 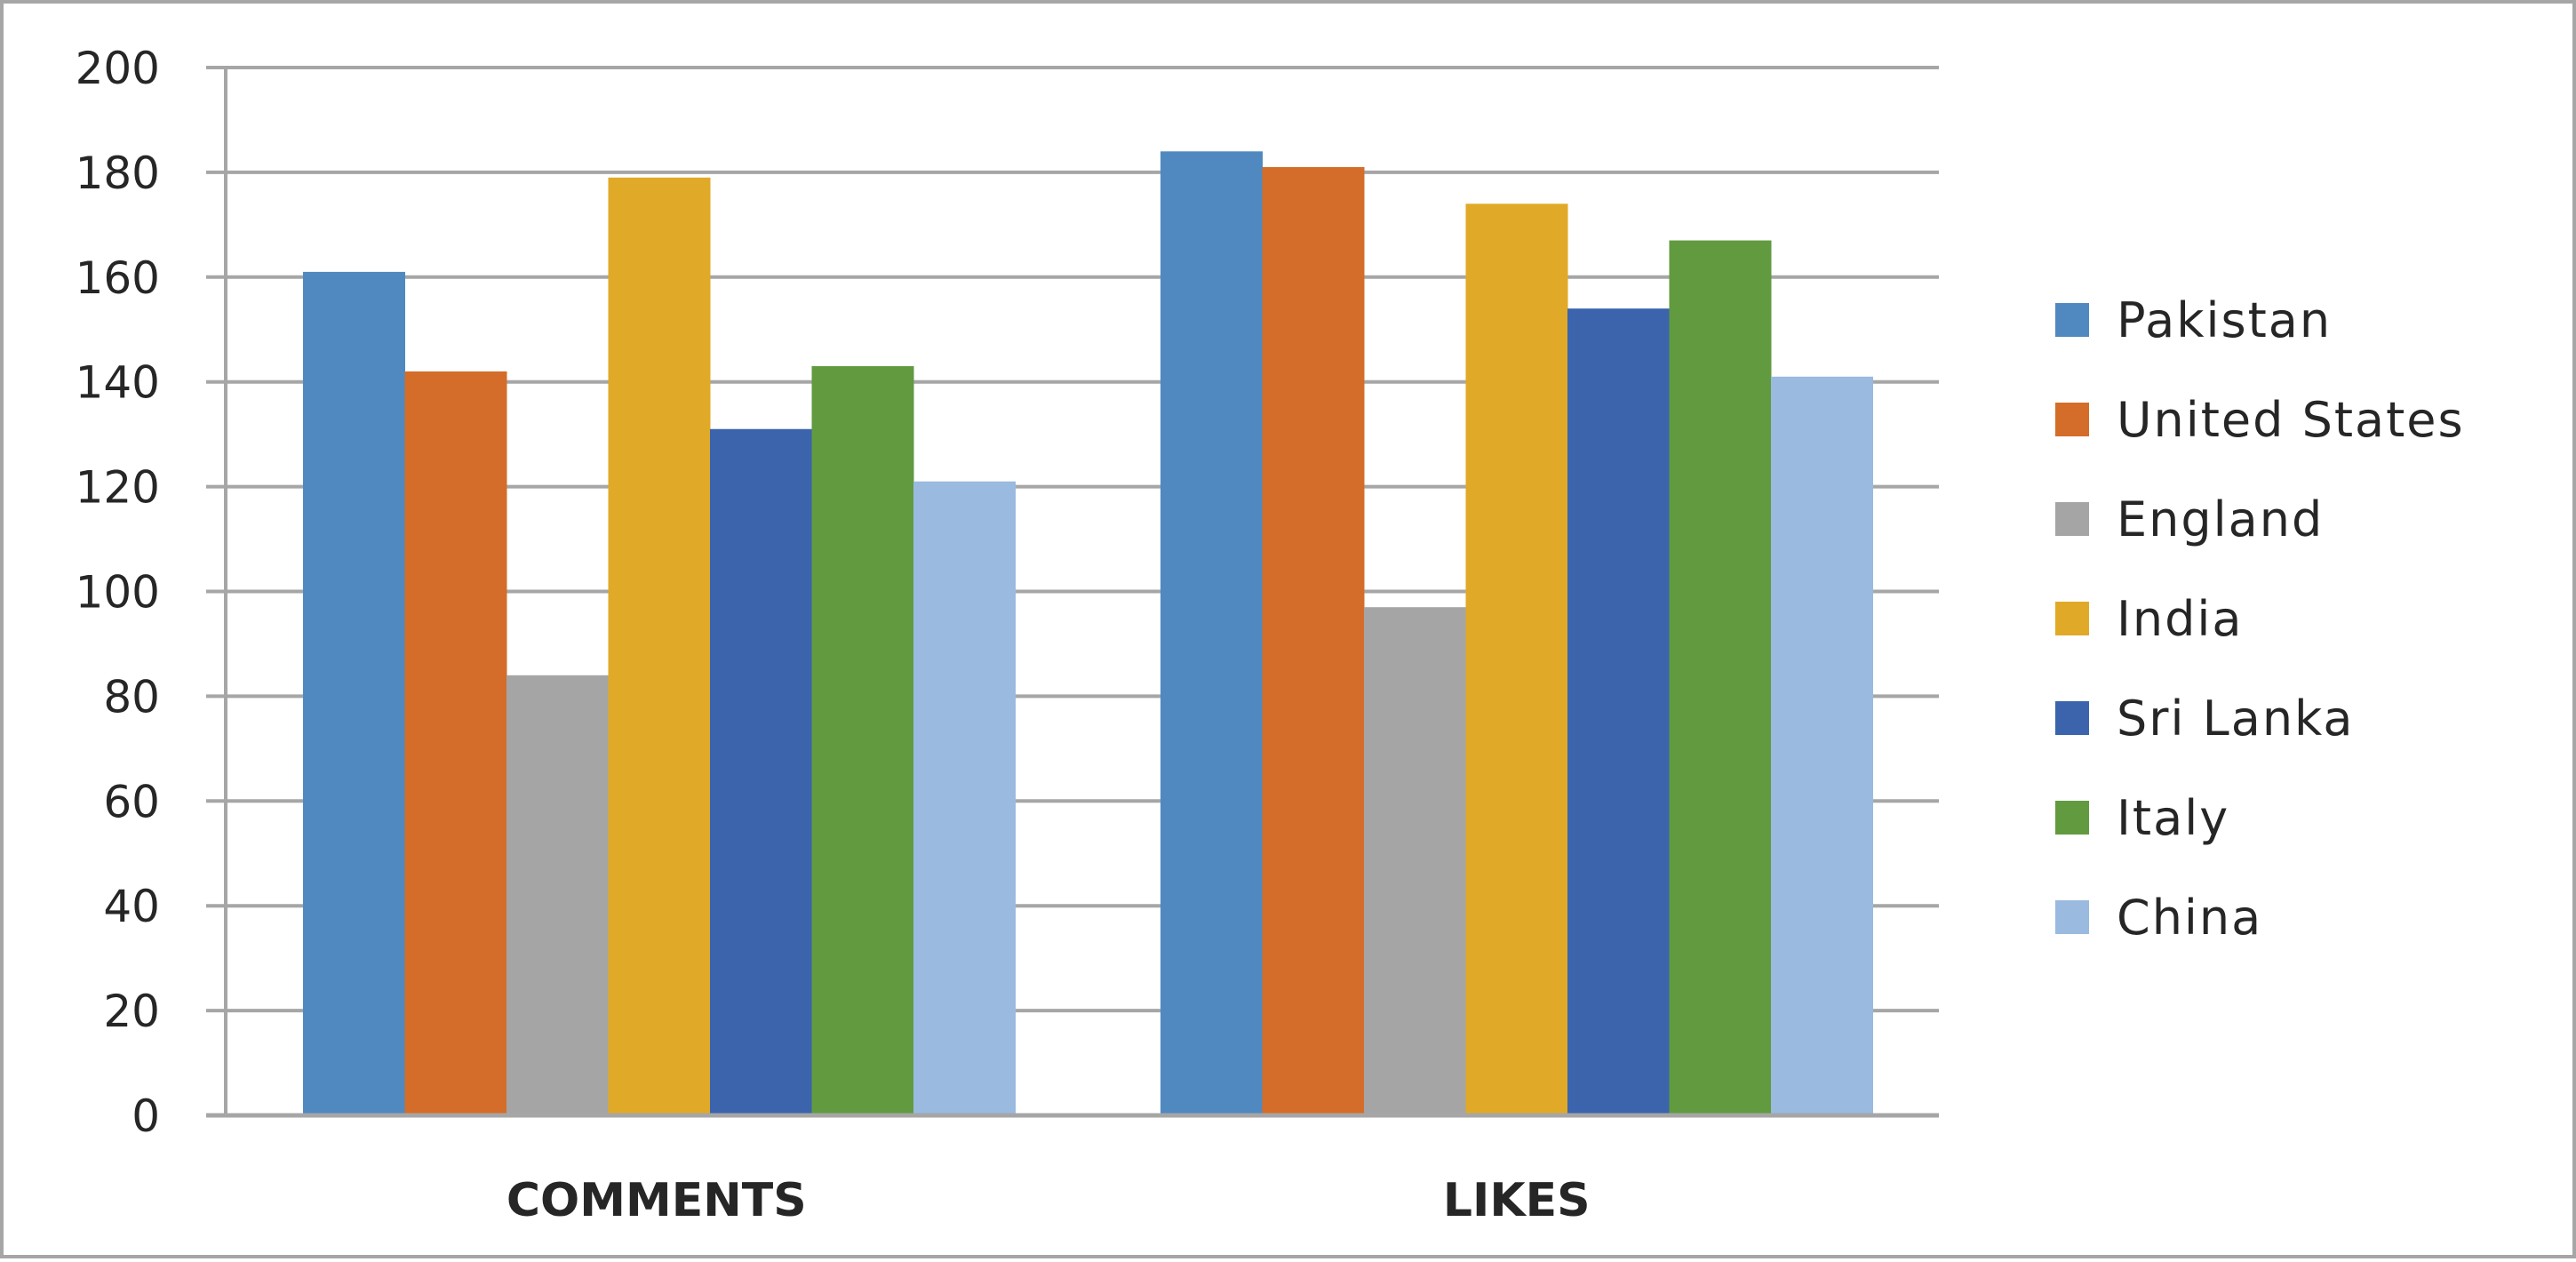 What do you see at coordinates (132, 907) in the screenshot?
I see `y-tick-label-40: 40` at bounding box center [132, 907].